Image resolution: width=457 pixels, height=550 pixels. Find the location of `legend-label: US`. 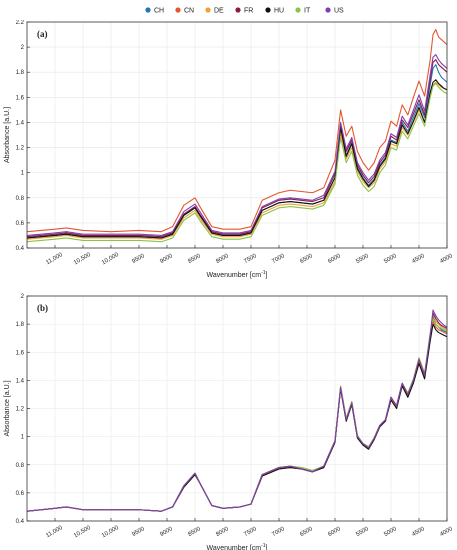

legend-label: US is located at coordinates (339, 11).